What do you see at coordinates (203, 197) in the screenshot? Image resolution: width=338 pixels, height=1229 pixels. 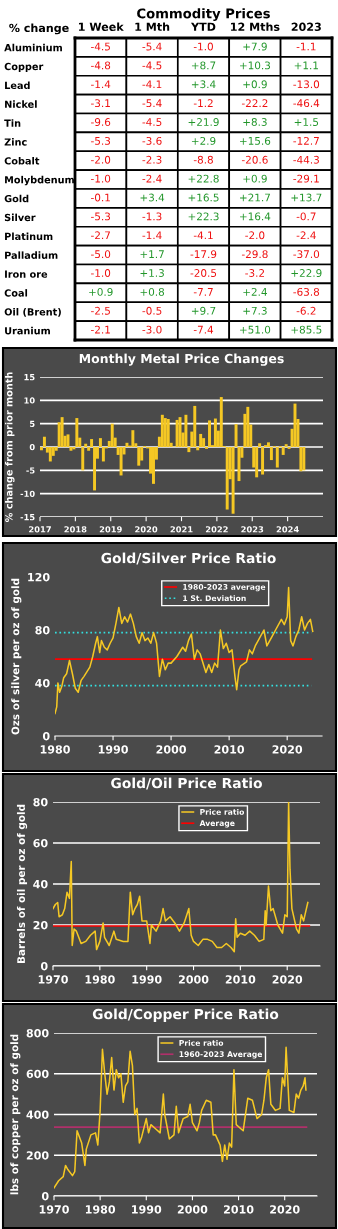 I see `data-label: +16.5` at bounding box center [203, 197].